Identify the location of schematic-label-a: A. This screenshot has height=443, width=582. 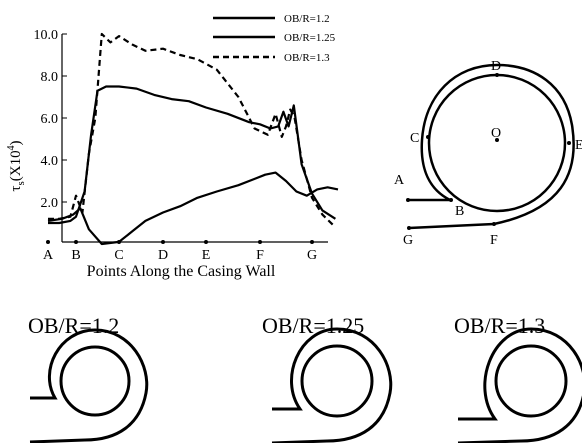
(399, 180).